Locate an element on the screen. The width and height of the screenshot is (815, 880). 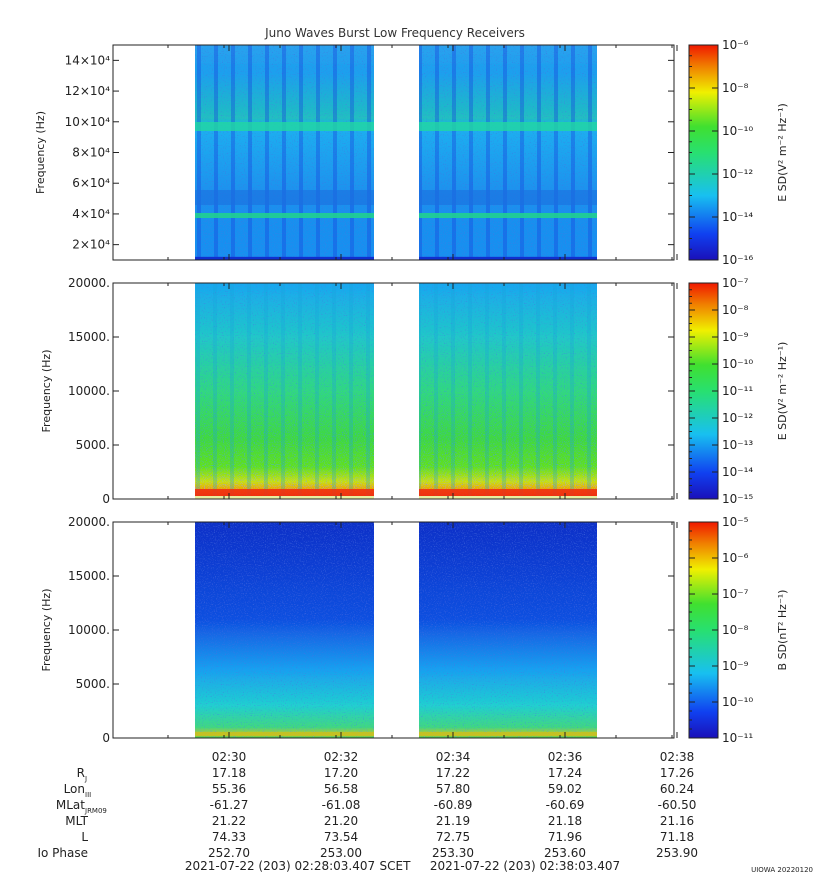
colorbar-tick-label: 10⁻¹² is located at coordinates (737, 174).